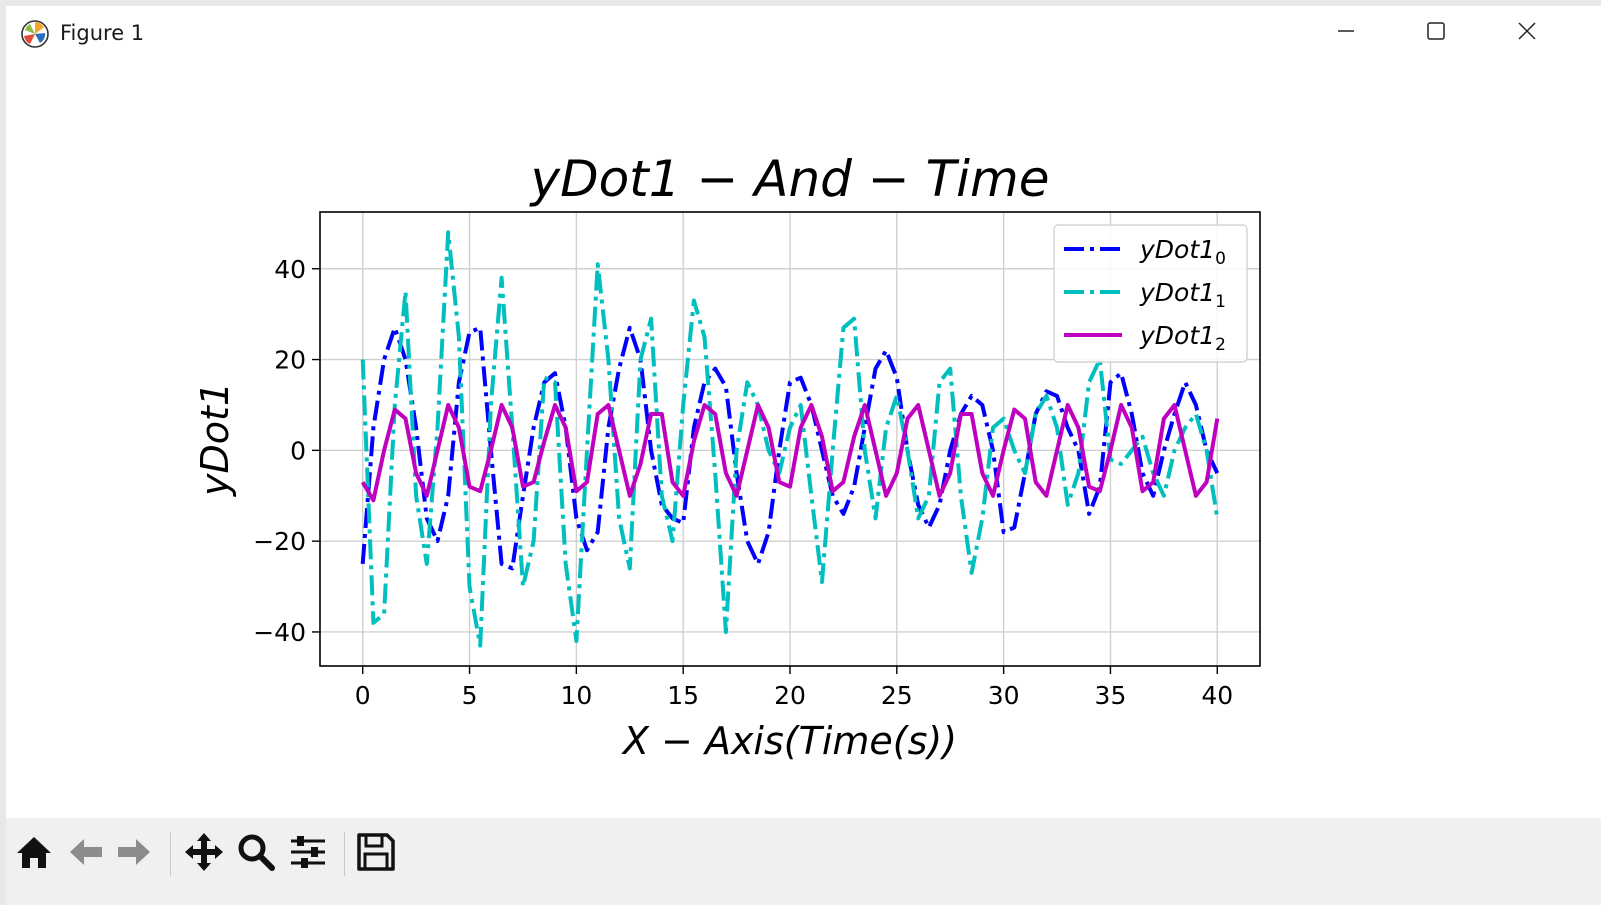  Describe the element at coordinates (790, 695) in the screenshot. I see `x-tick-label: 20` at that location.